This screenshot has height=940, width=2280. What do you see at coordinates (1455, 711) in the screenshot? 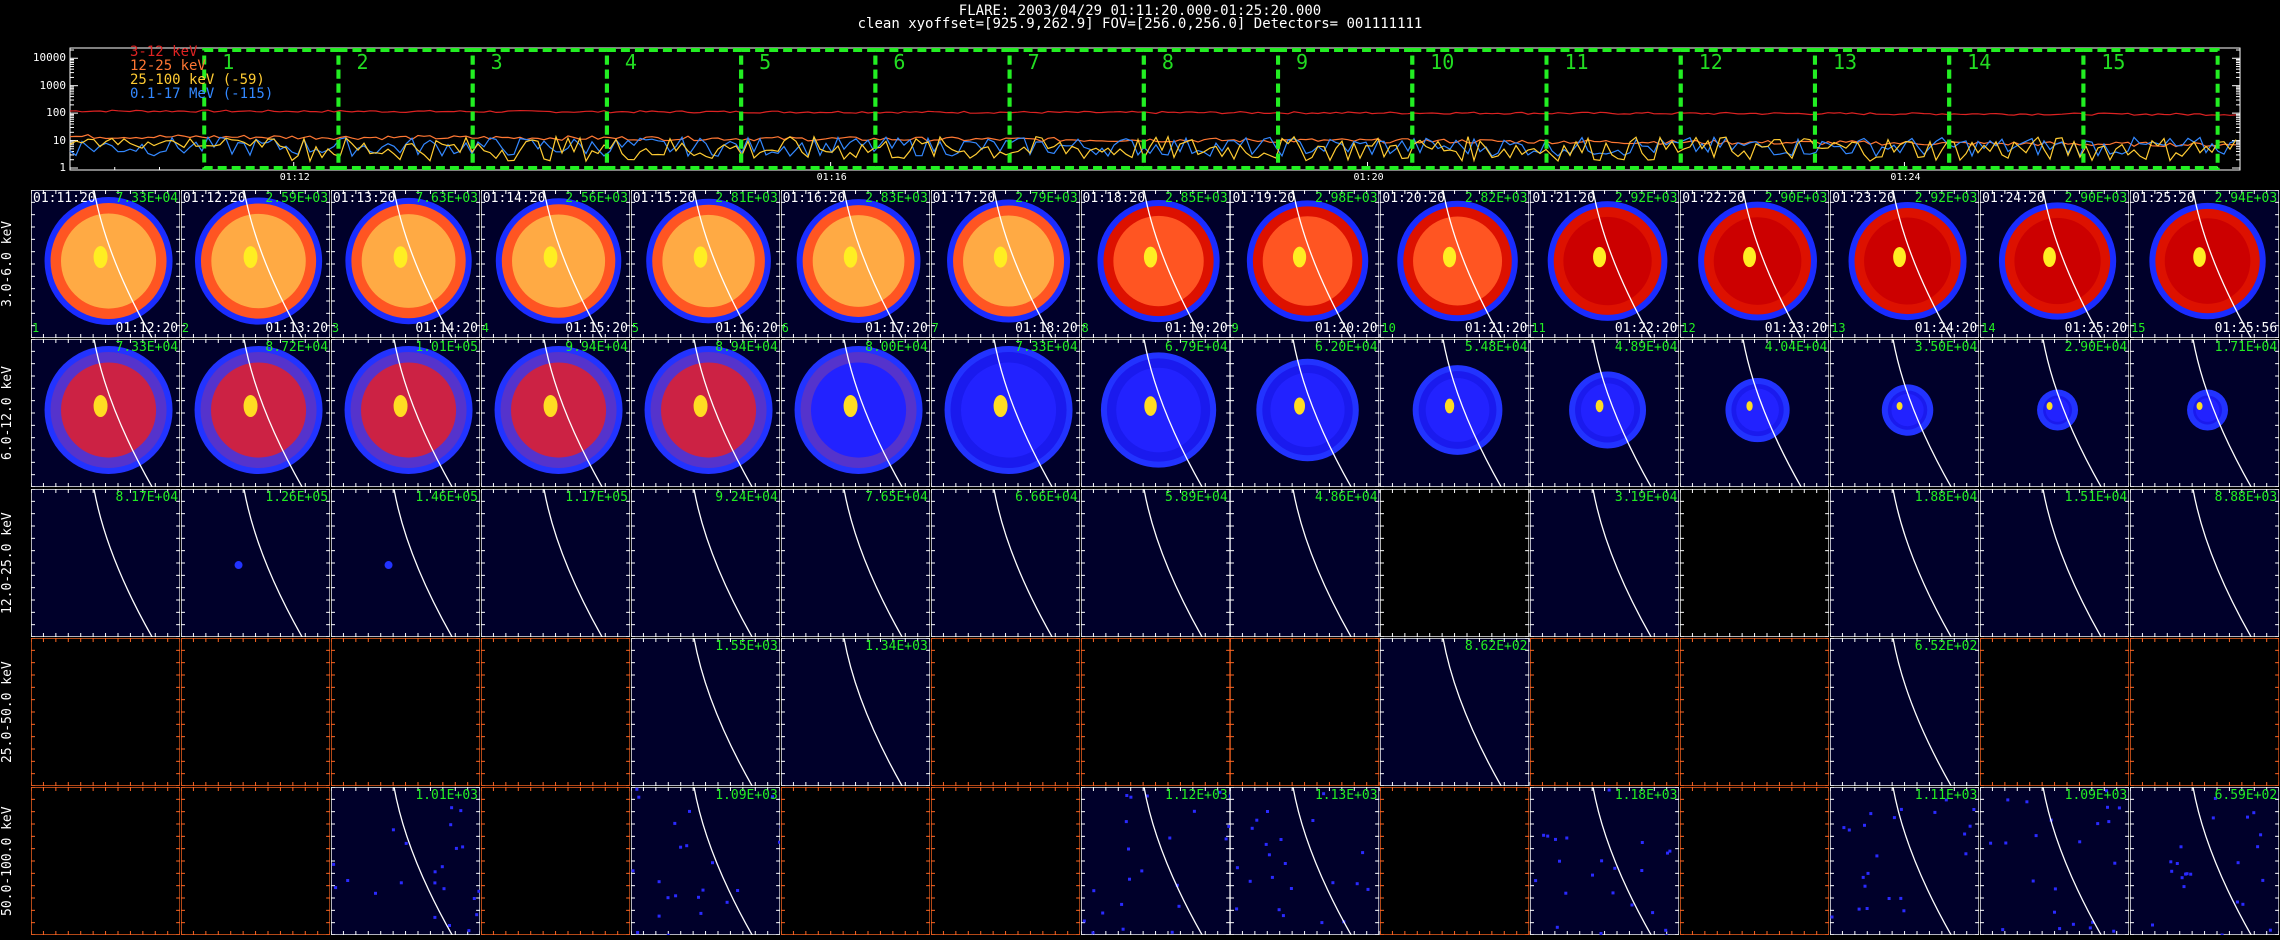
I see `image-panel: 8.62E+02` at bounding box center [1455, 711].